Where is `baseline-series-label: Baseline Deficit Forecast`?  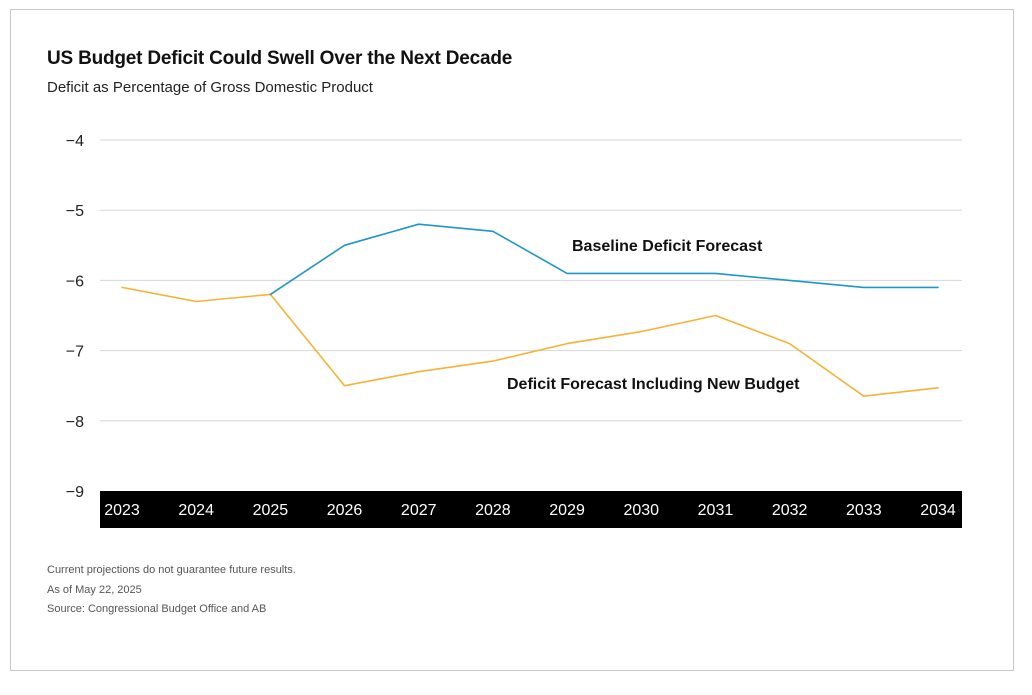 baseline-series-label: Baseline Deficit Forecast is located at coordinates (667, 246).